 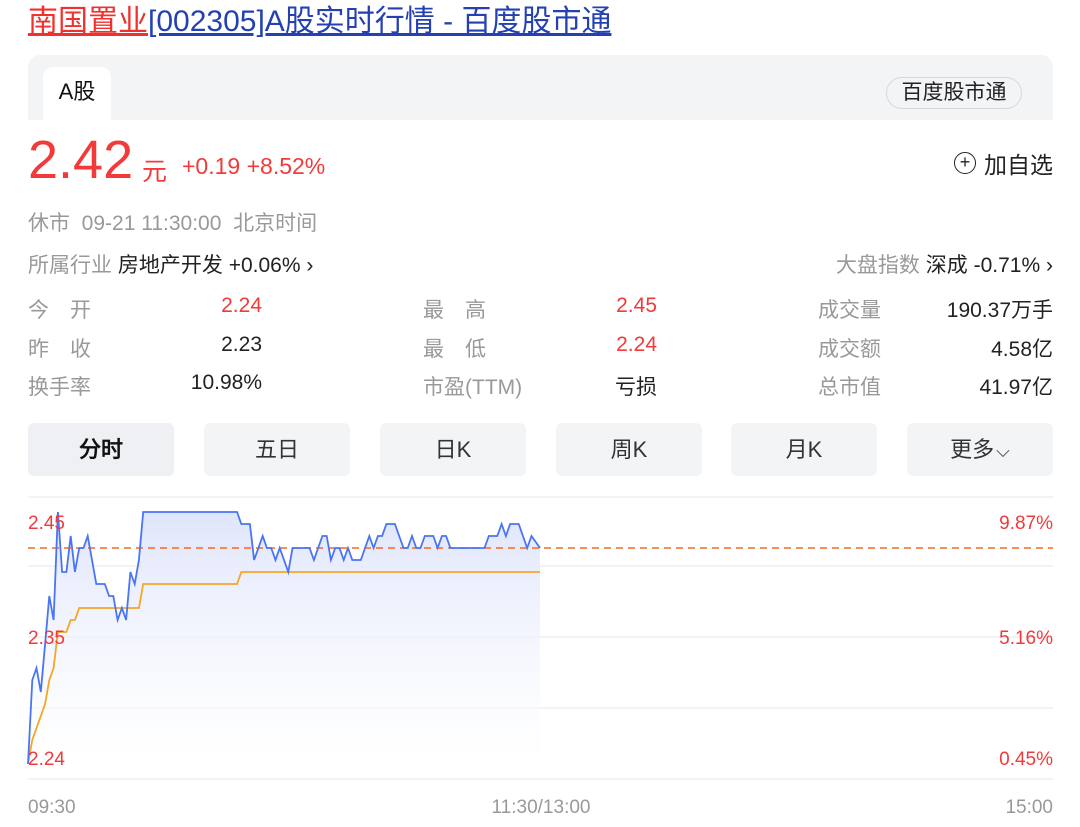 What do you see at coordinates (286, 166) in the screenshot?
I see `change-percent: +8.52%` at bounding box center [286, 166].